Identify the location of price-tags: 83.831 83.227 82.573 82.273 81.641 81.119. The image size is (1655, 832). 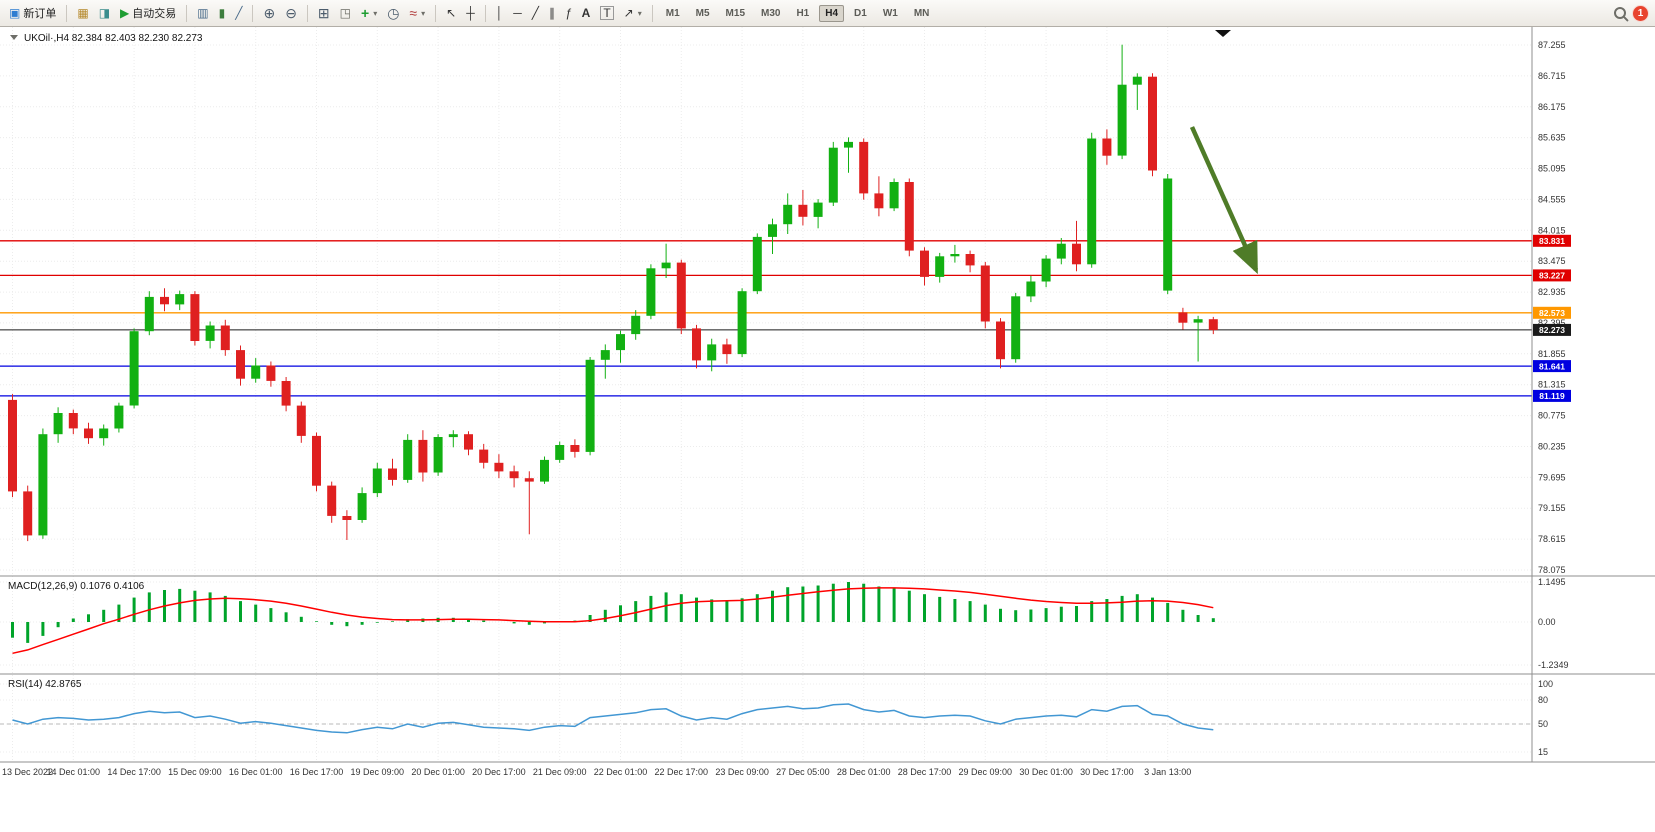
(1552, 318).